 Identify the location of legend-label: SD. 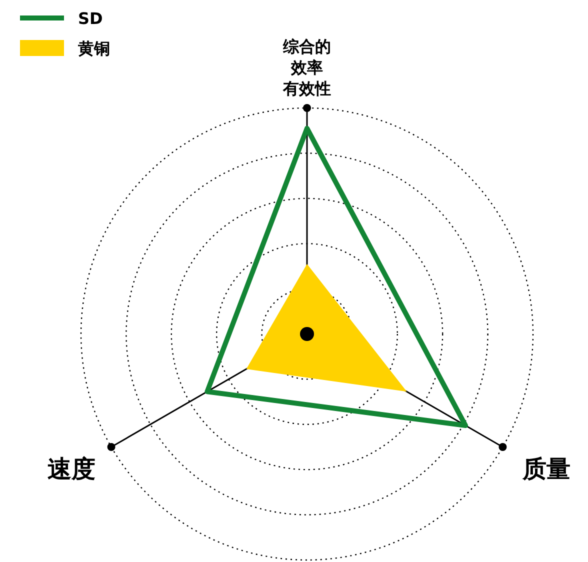
(90, 18).